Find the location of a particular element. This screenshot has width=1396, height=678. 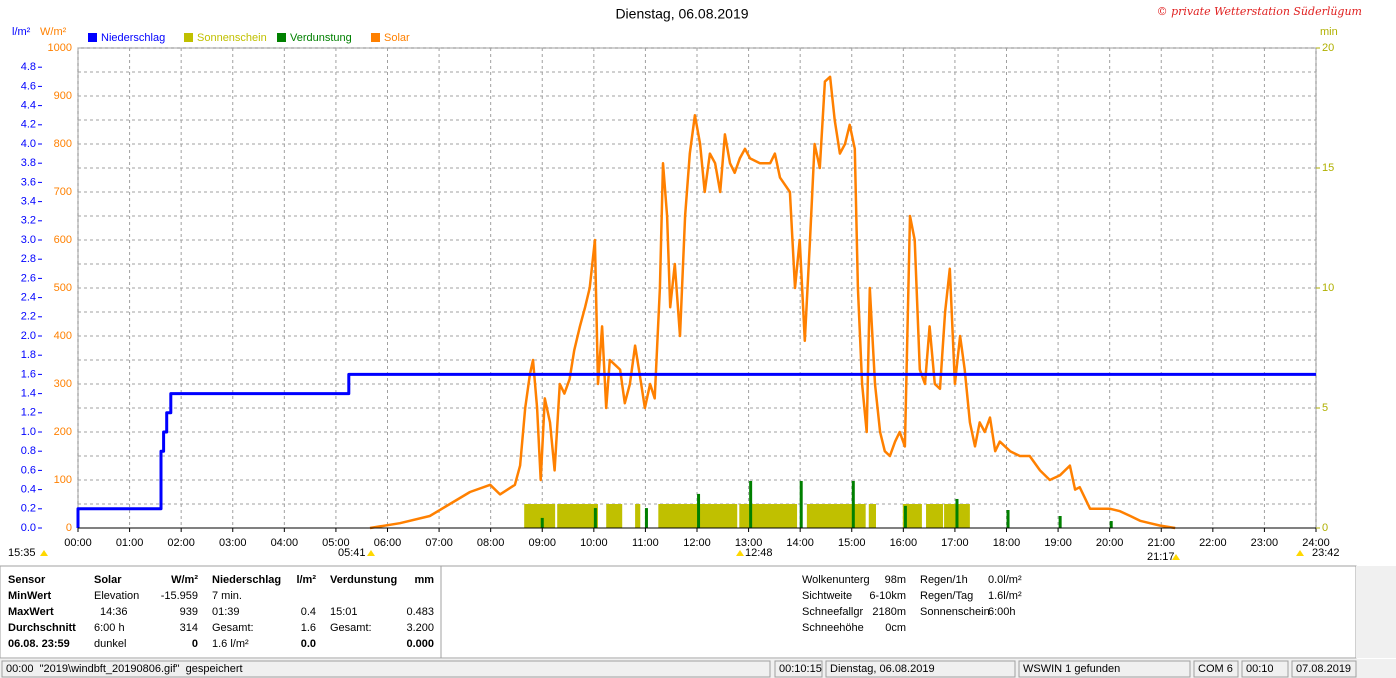

column-unit: l/m² is located at coordinates (306, 580).